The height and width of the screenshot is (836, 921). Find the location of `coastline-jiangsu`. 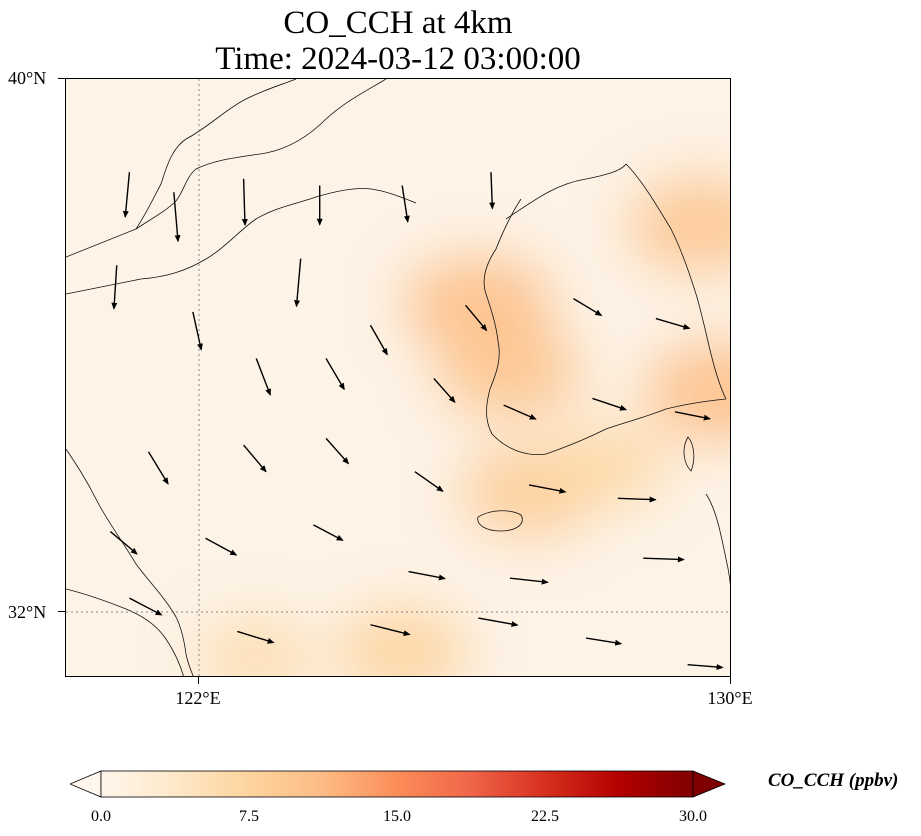

coastline-jiangsu is located at coordinates (130, 562).